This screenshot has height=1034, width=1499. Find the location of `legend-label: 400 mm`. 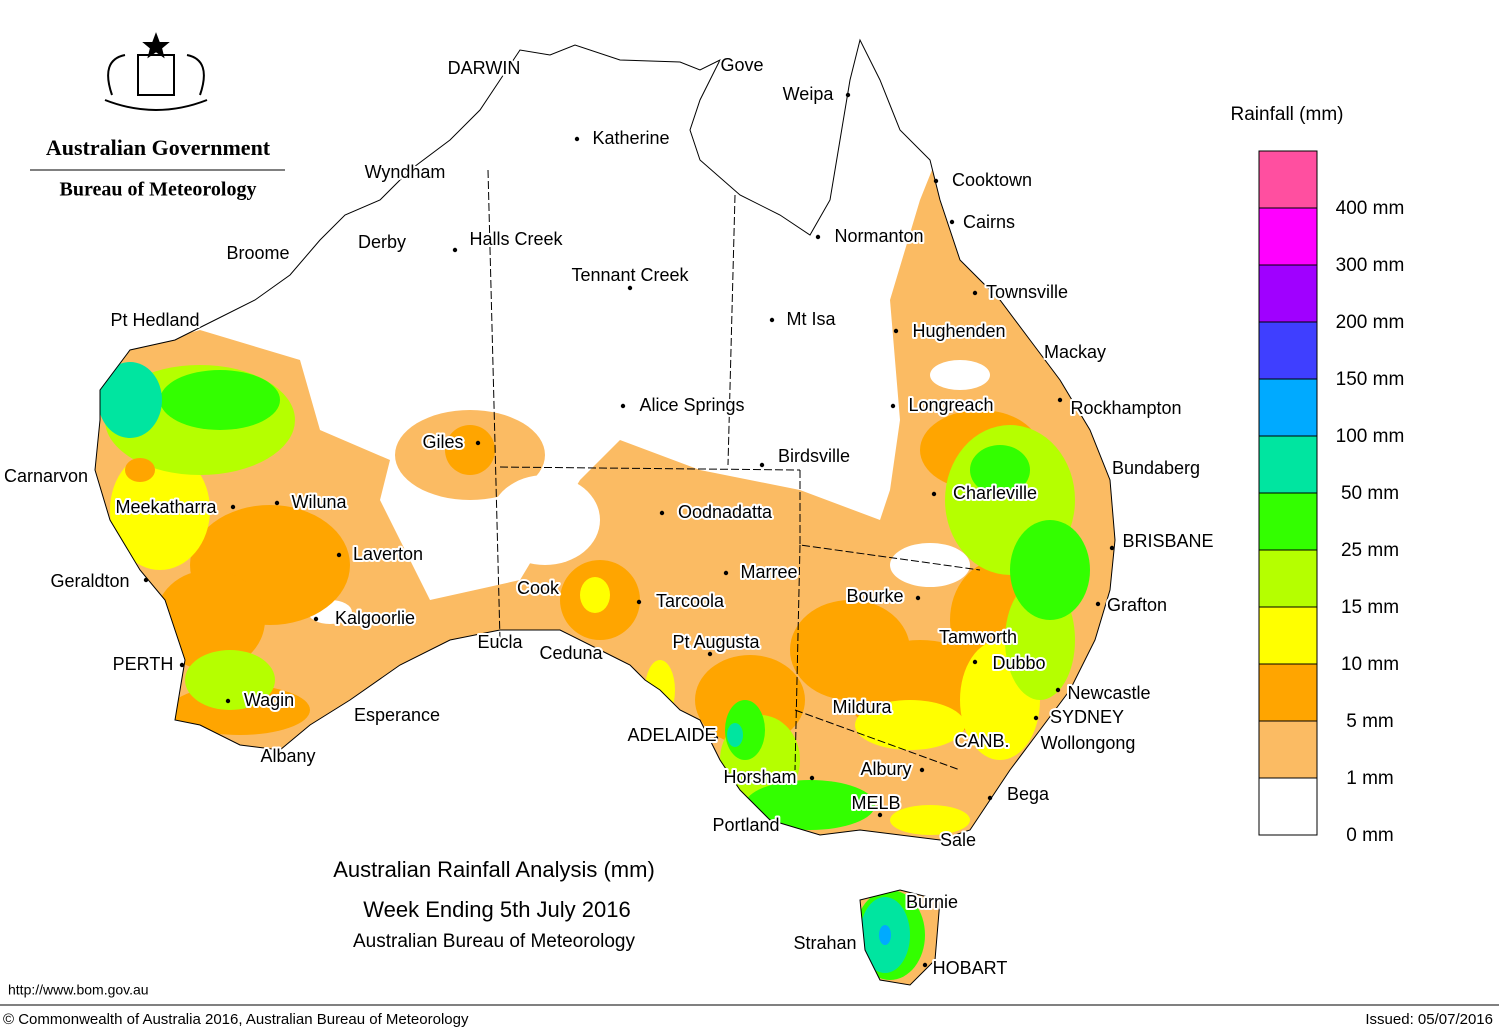

legend-label: 400 mm is located at coordinates (1370, 208).